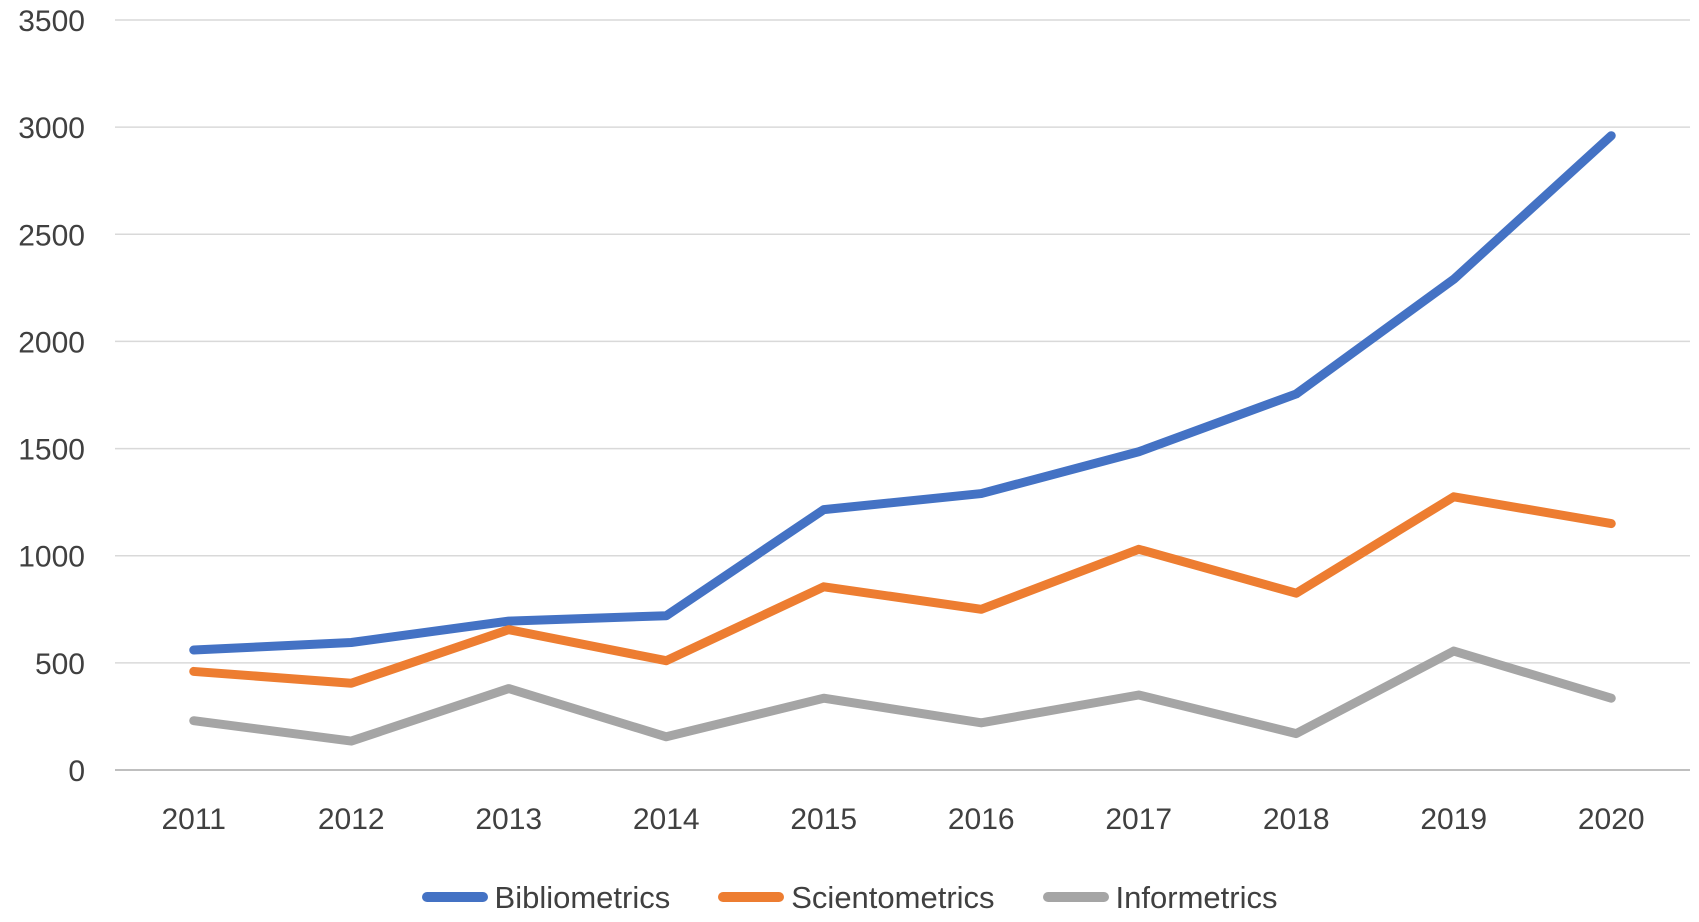  What do you see at coordinates (1453, 819) in the screenshot?
I see `x-tick-label: 2019` at bounding box center [1453, 819].